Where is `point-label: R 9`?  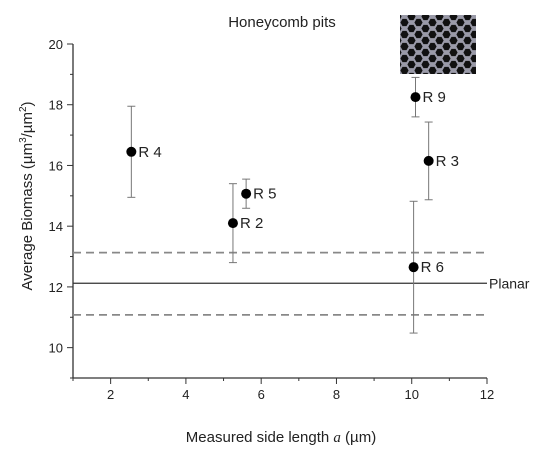
point-label: R 9 is located at coordinates (433, 97).